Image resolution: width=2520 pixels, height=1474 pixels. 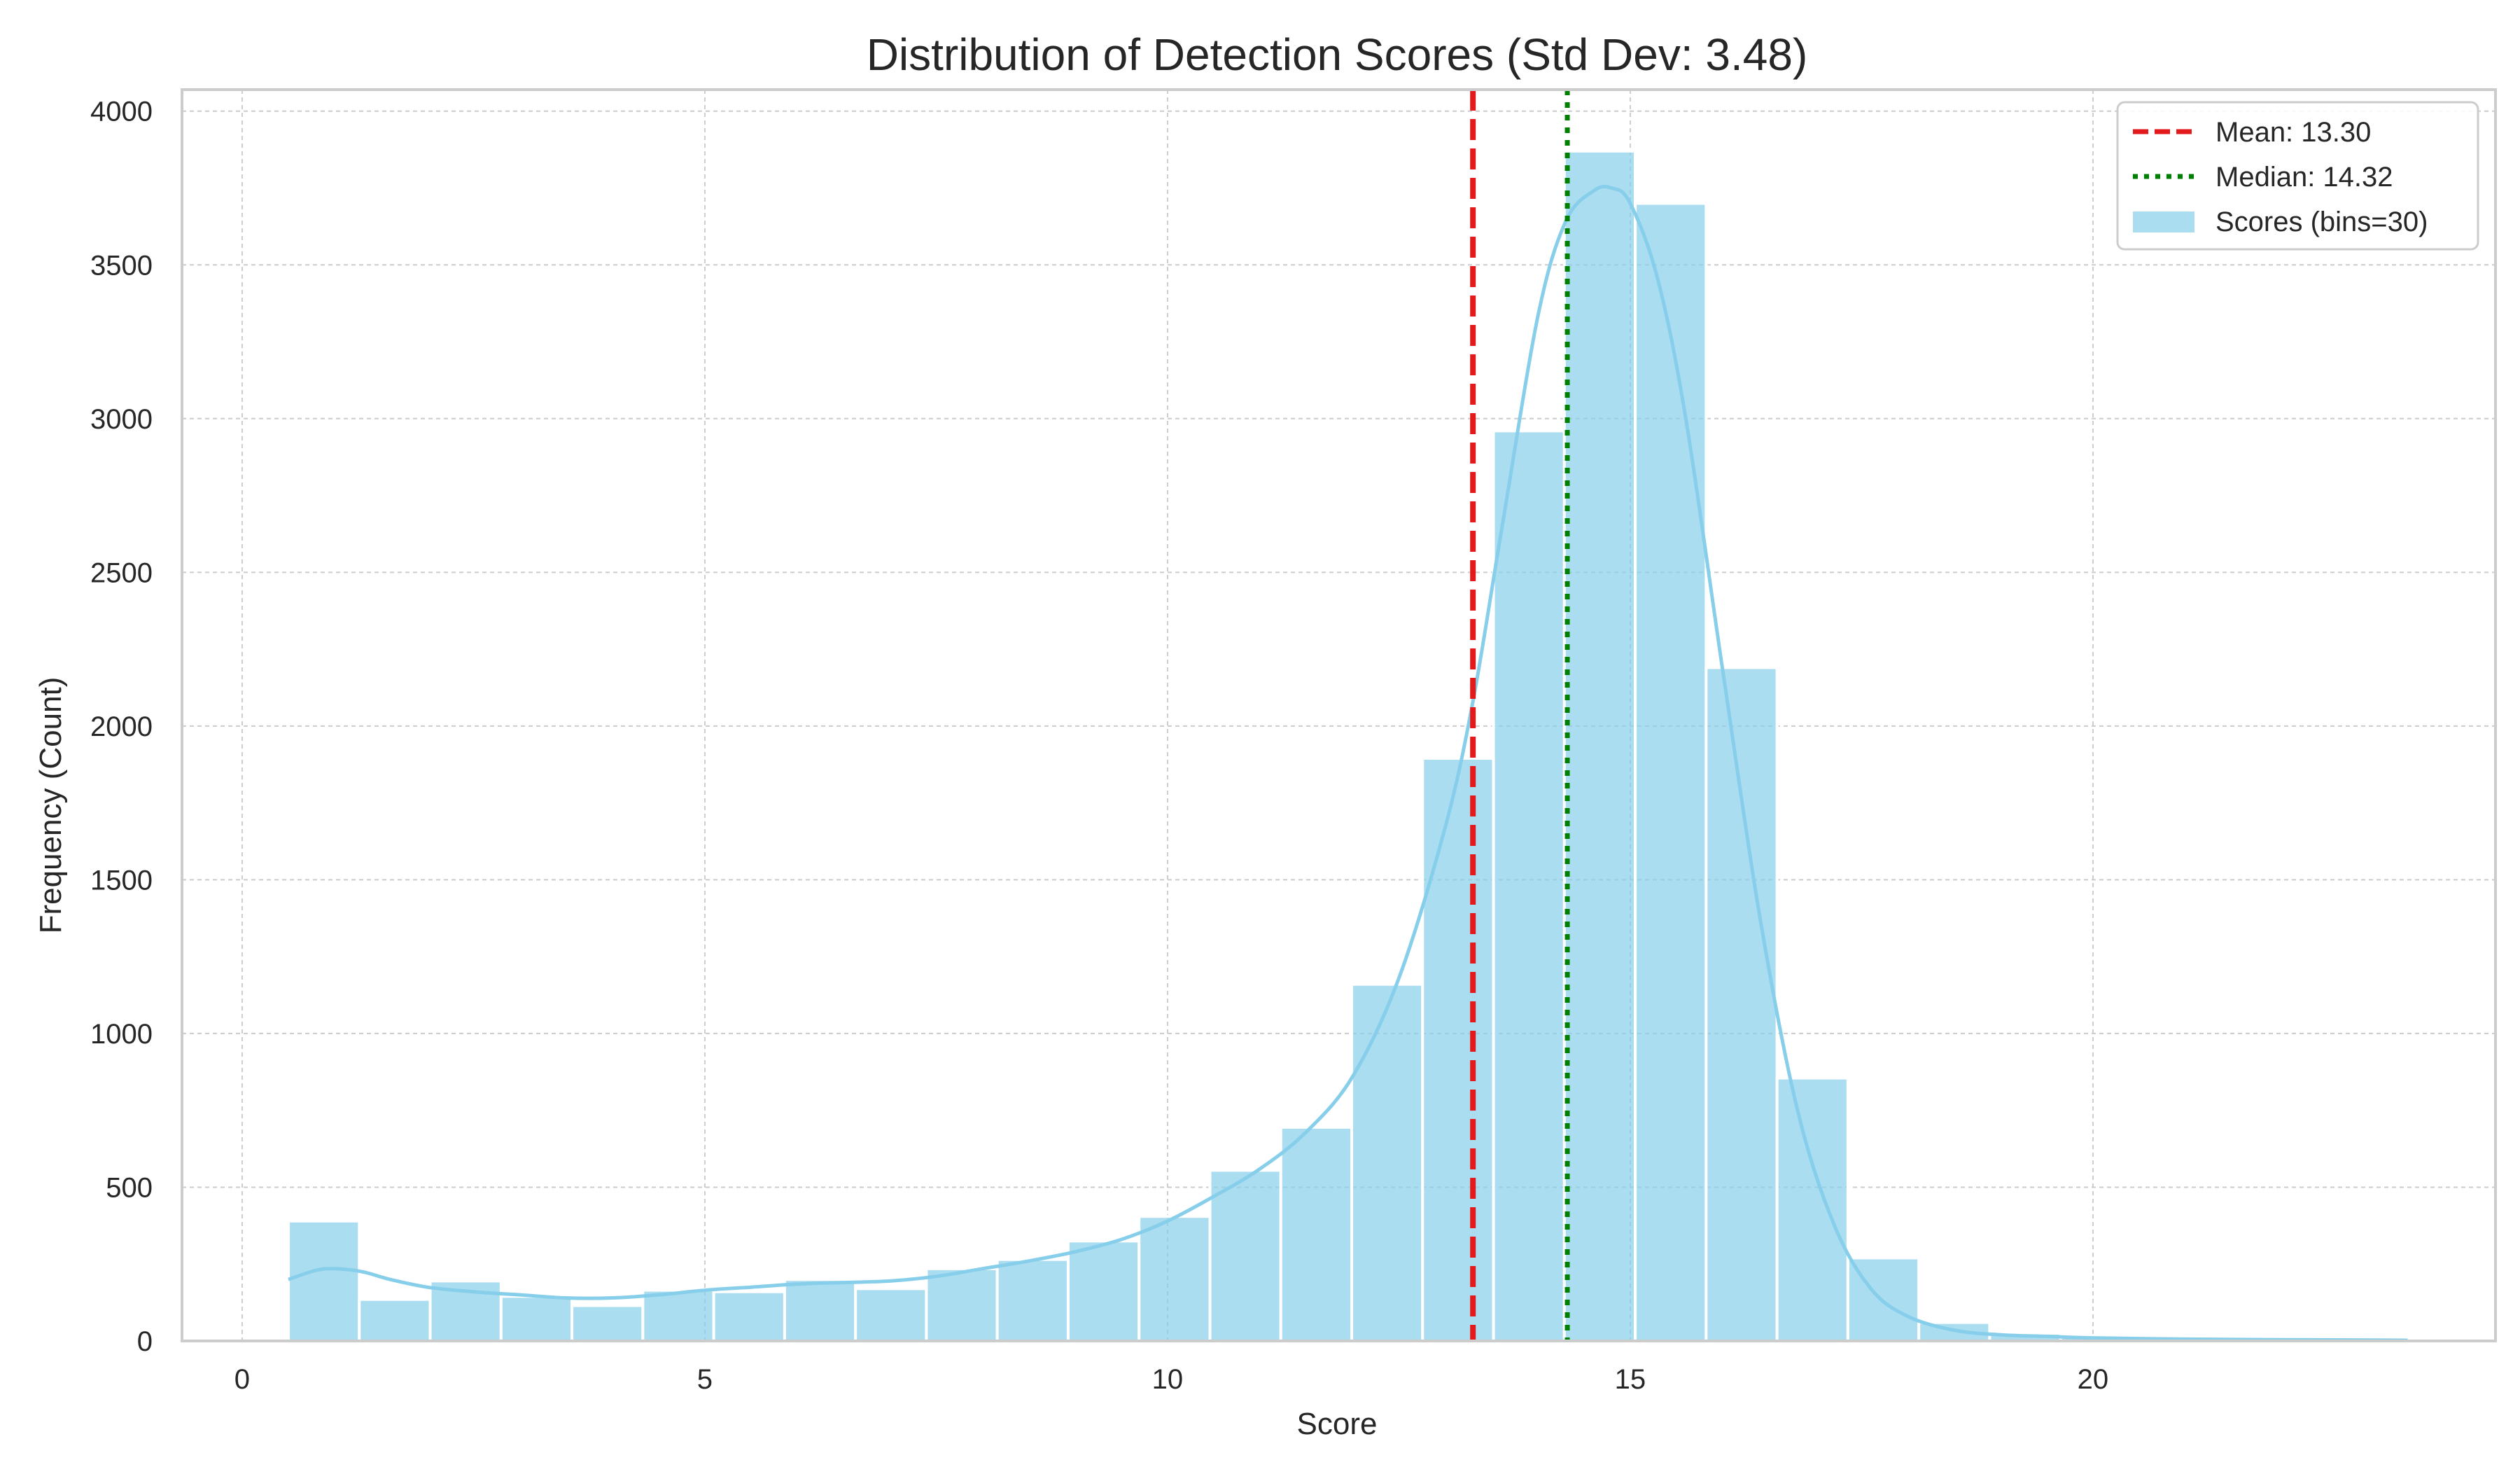 What do you see at coordinates (121, 880) in the screenshot?
I see `y-tick-label: 1500` at bounding box center [121, 880].